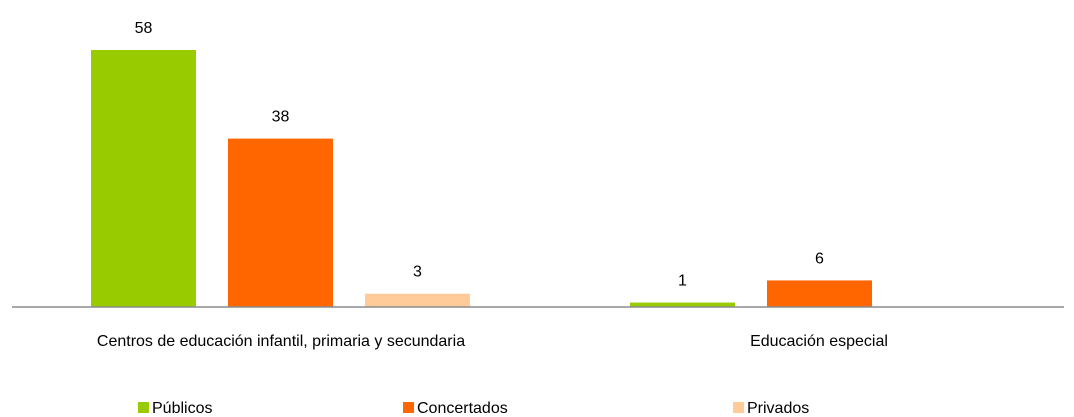 Image resolution: width=1074 pixels, height=417 pixels. What do you see at coordinates (417, 272) in the screenshot?
I see `data-label: 3` at bounding box center [417, 272].